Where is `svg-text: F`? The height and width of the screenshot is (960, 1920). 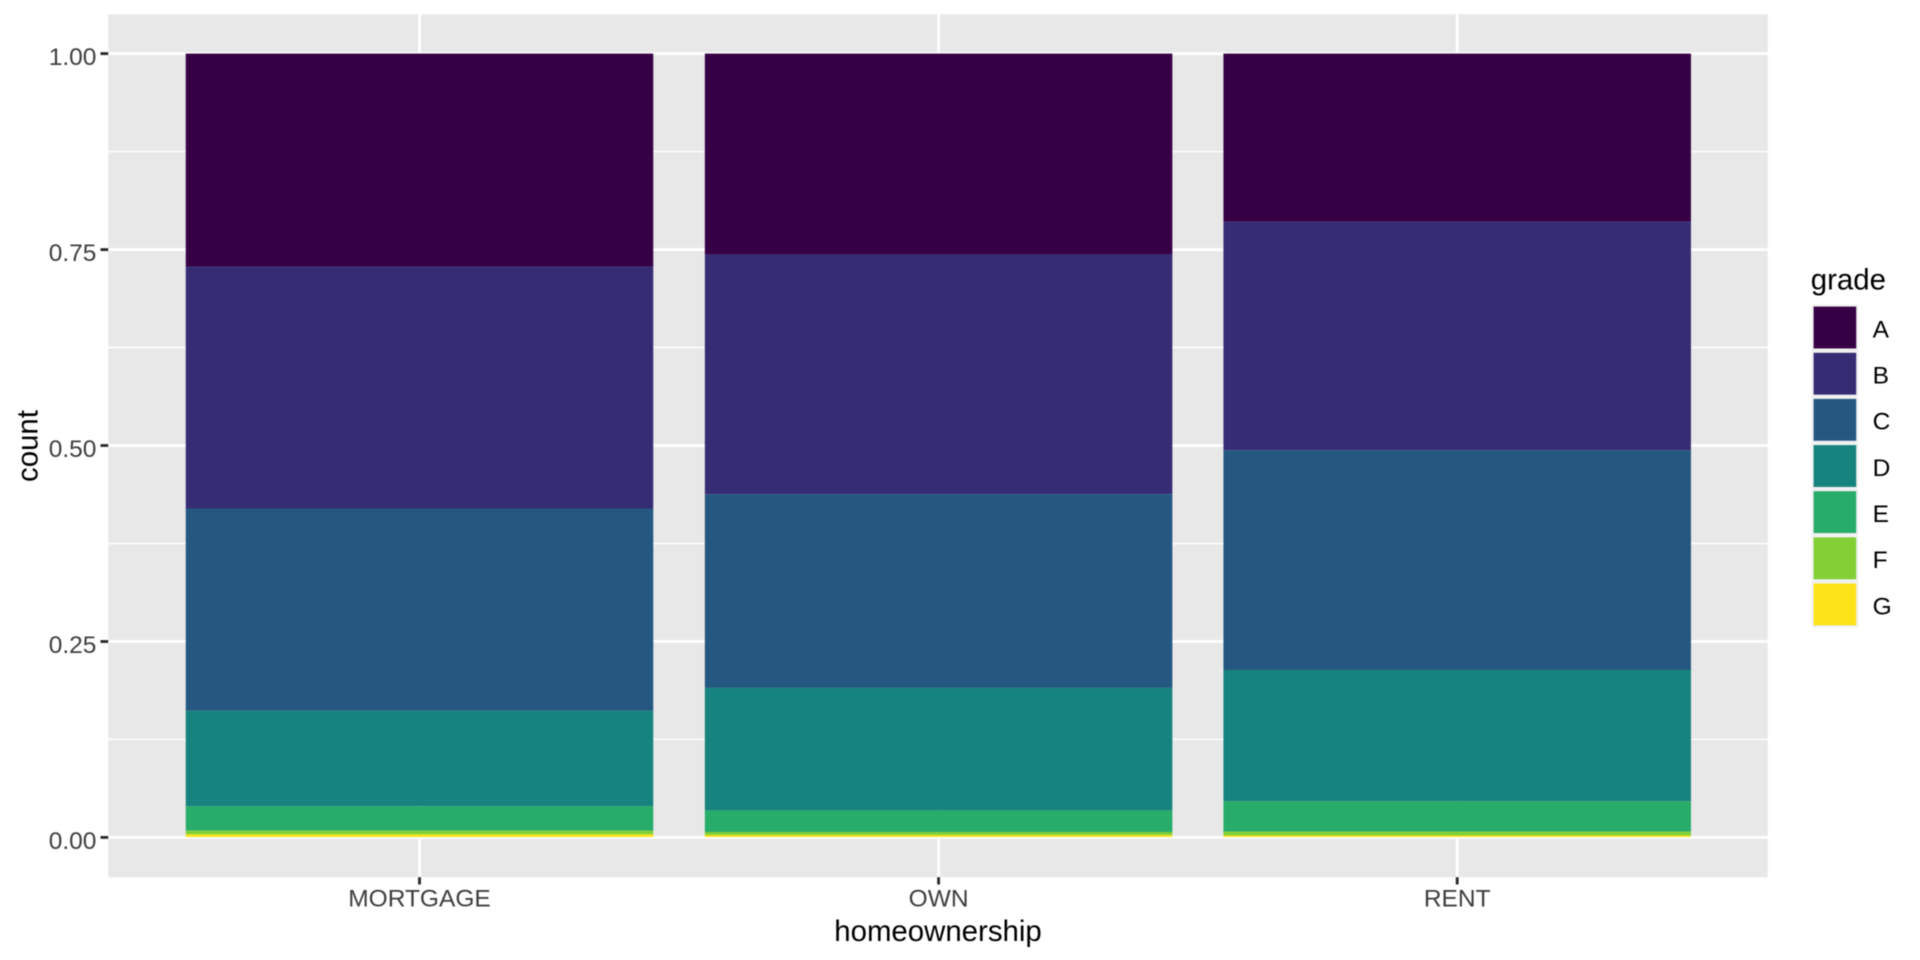 svg-text: F is located at coordinates (1880, 560).